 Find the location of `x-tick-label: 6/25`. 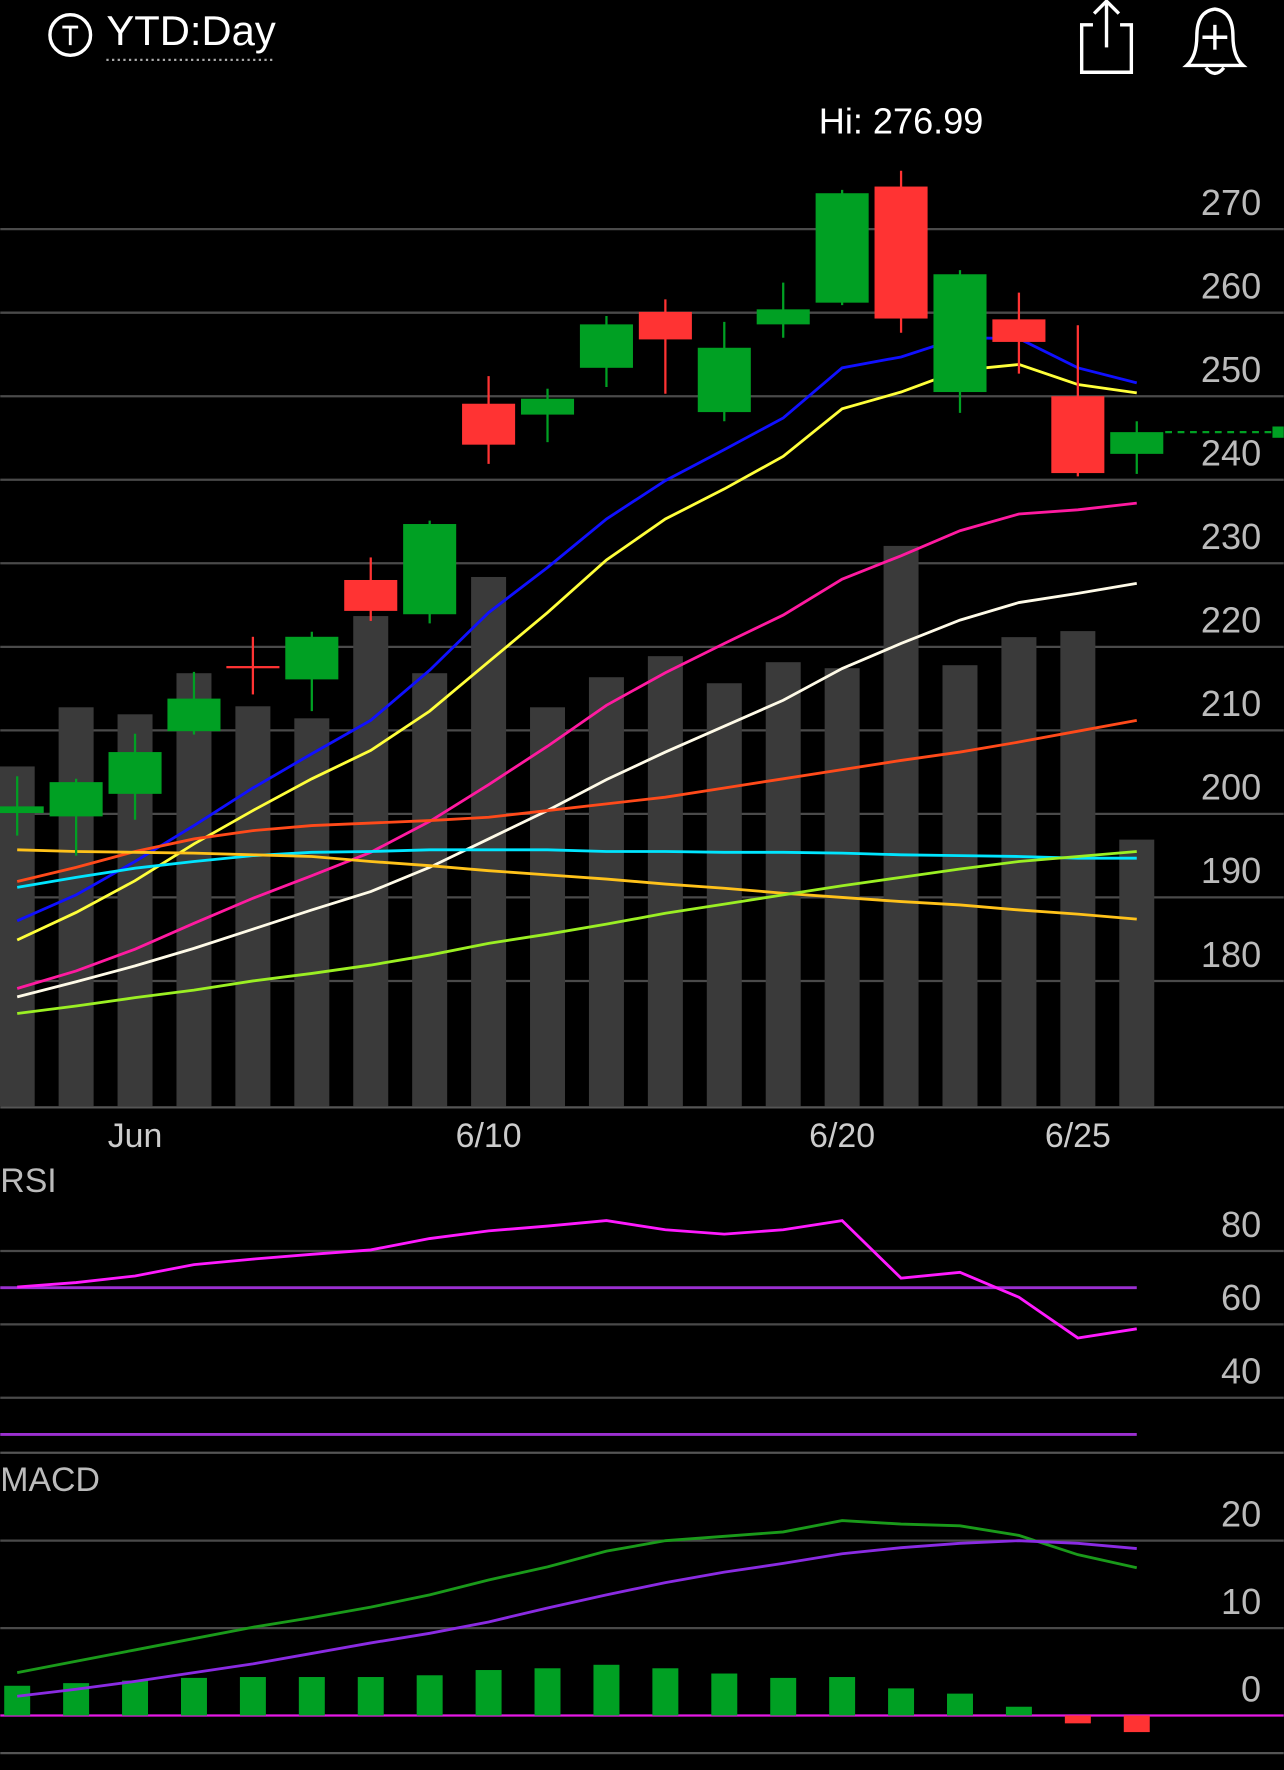

x-tick-label: 6/25 is located at coordinates (1078, 1136).